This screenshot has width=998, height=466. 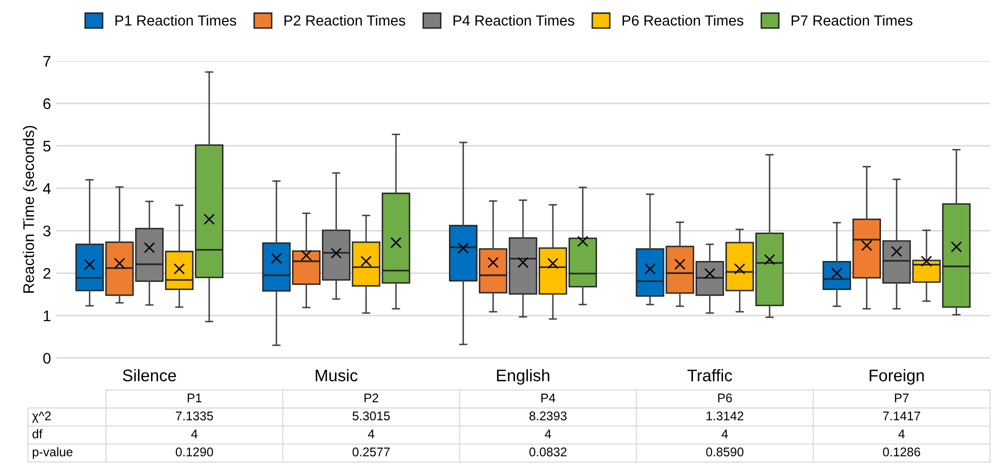 What do you see at coordinates (709, 375) in the screenshot?
I see `x-tick-label: Traffic` at bounding box center [709, 375].